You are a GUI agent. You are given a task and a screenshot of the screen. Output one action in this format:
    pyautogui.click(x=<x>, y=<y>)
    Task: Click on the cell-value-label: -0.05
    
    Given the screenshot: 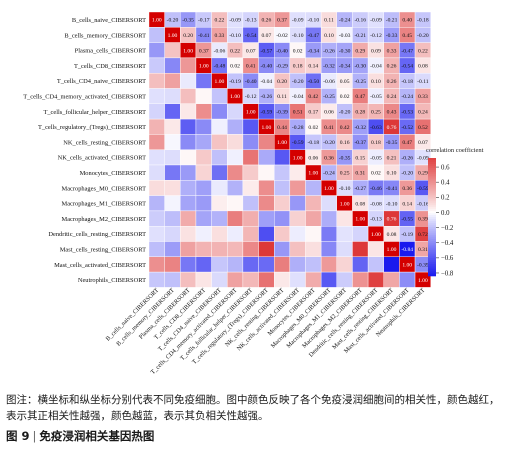 What is the action you would take?
    pyautogui.click(x=376, y=158)
    